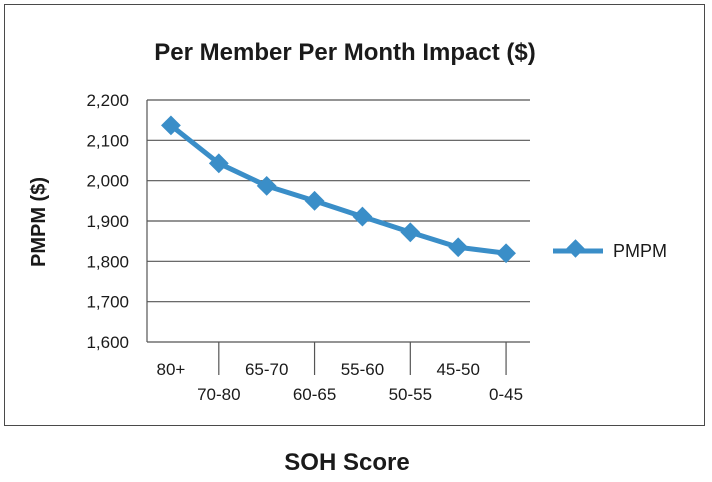 This screenshot has width=712, height=482. I want to click on y-tick-label: 2,000, so click(107, 181).